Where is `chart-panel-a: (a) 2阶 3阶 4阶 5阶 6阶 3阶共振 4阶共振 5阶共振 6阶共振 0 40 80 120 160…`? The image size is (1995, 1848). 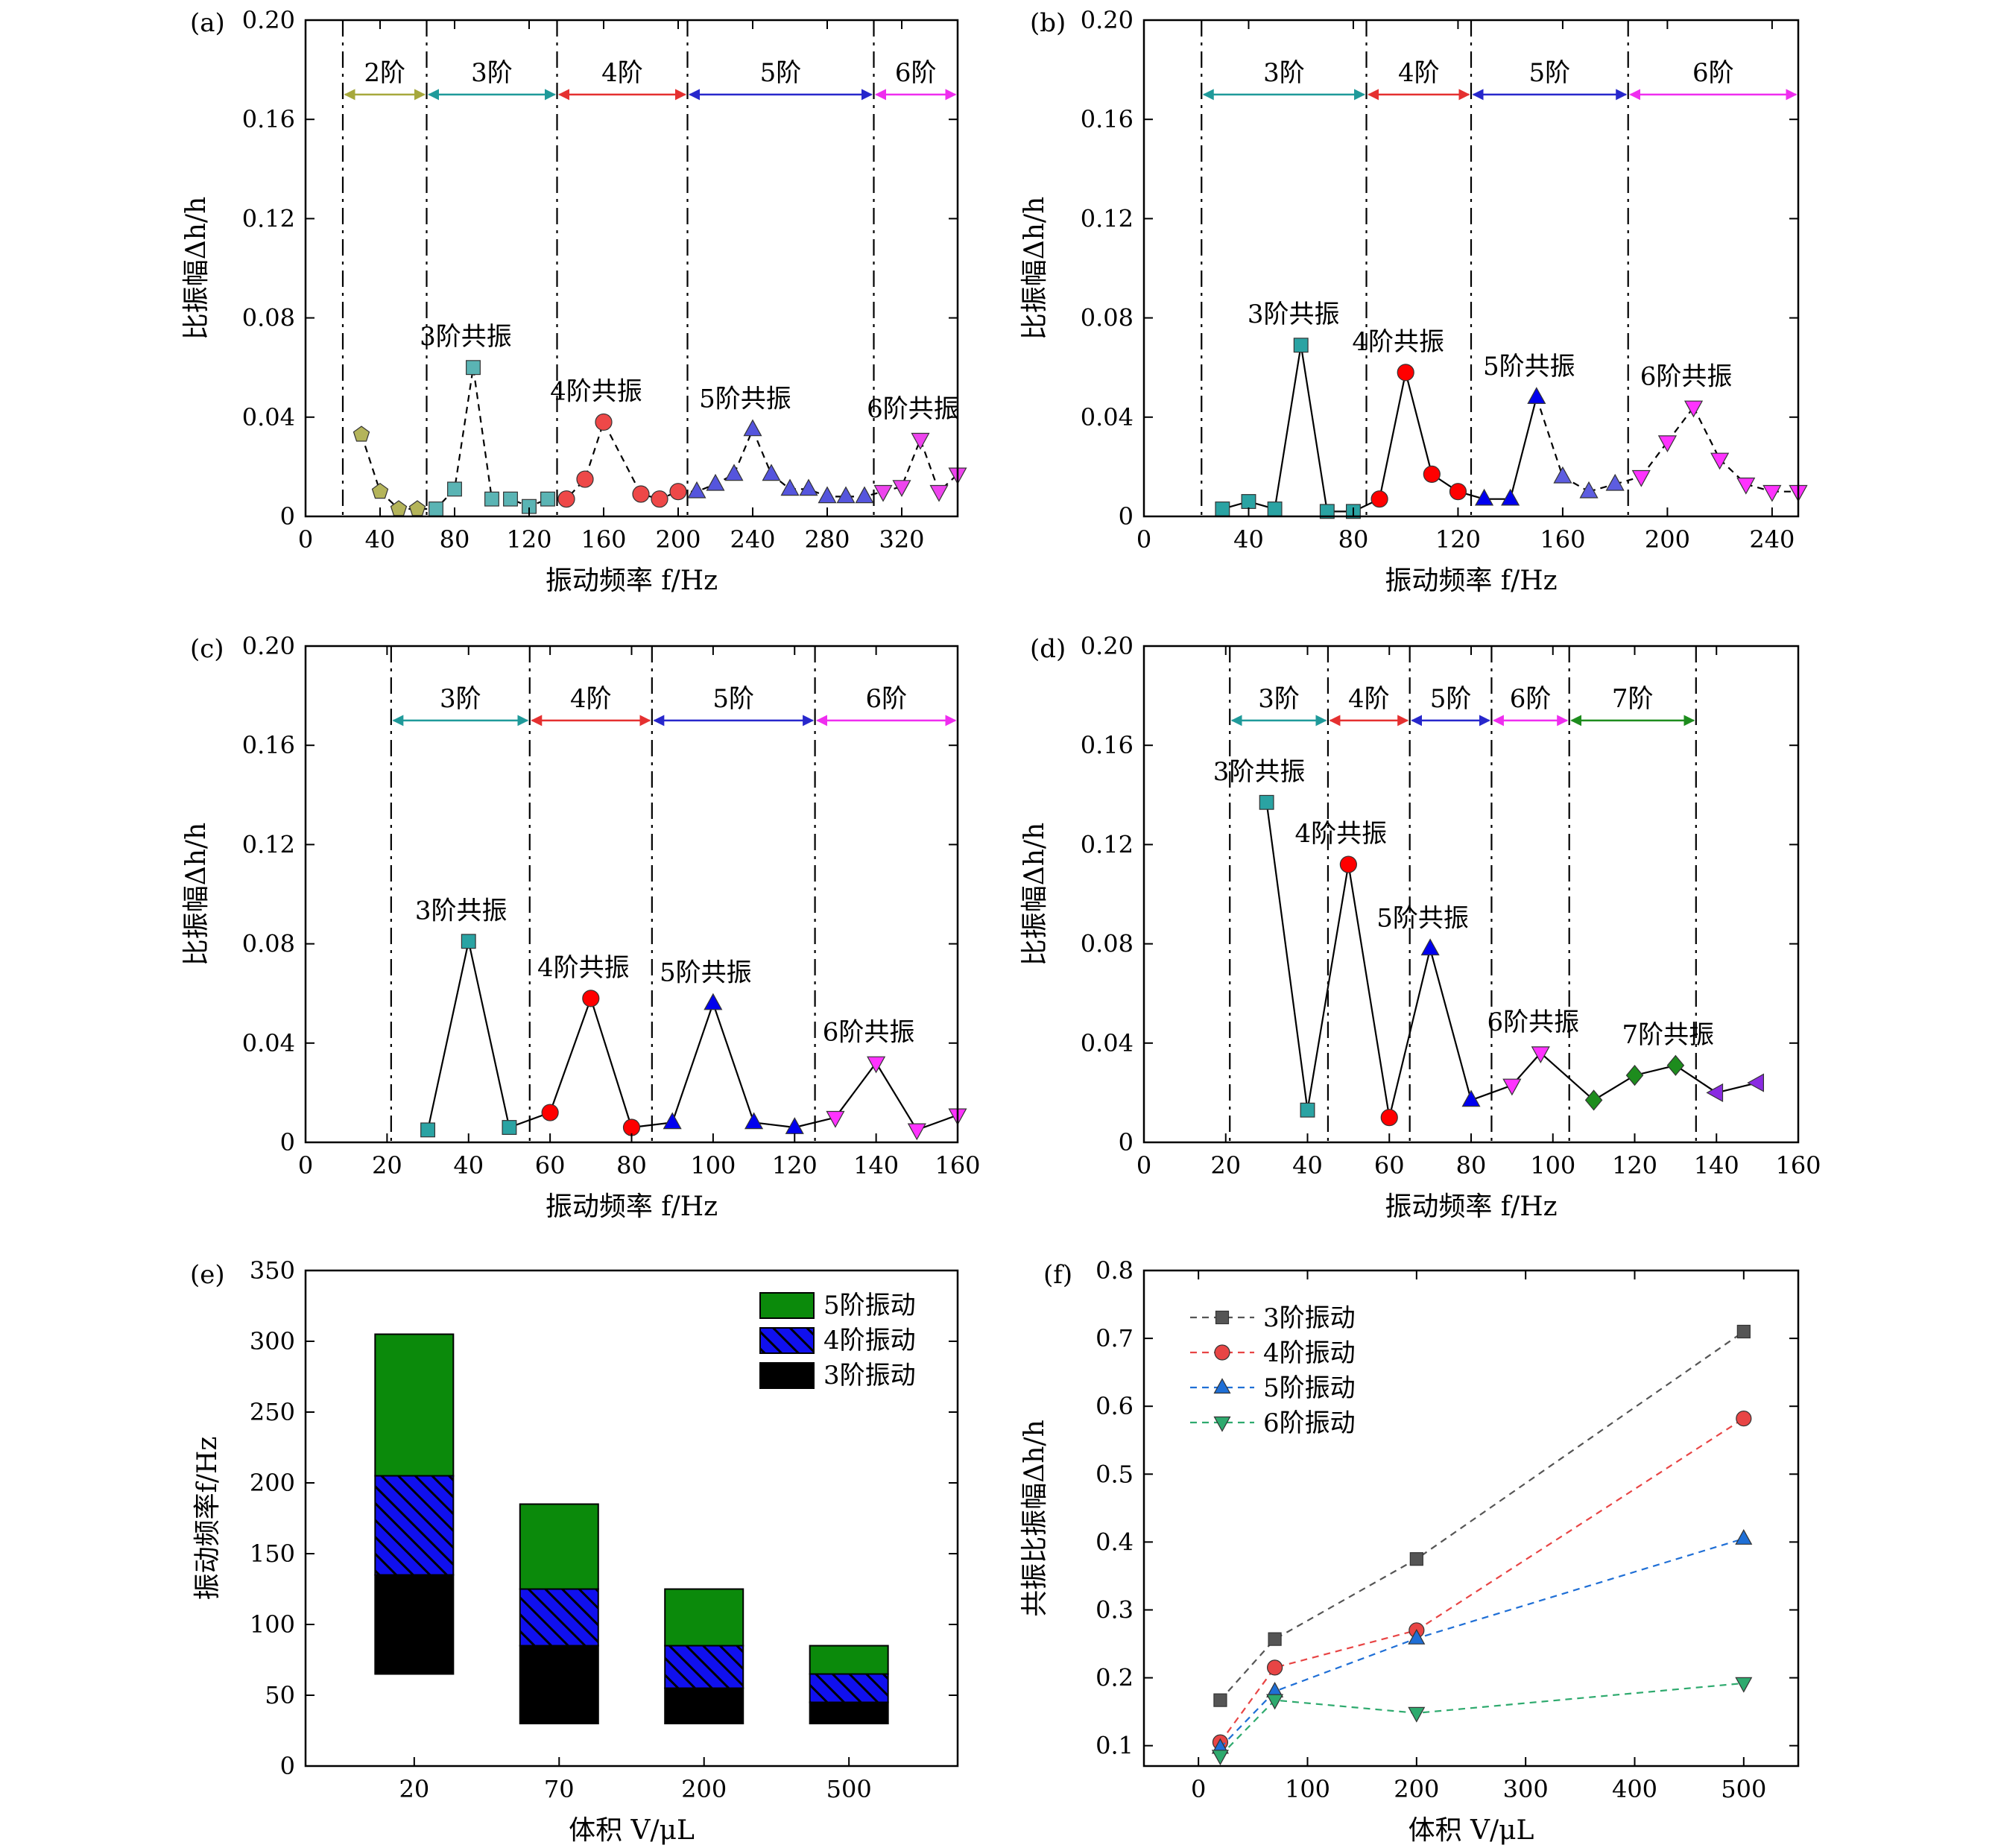
chart-panel-a: (a) 2阶 3阶 4阶 5阶 6阶 3阶共振 4阶共振 5阶共振 6阶共振 0 40 80 120 160… is located at coordinates (574, 301).